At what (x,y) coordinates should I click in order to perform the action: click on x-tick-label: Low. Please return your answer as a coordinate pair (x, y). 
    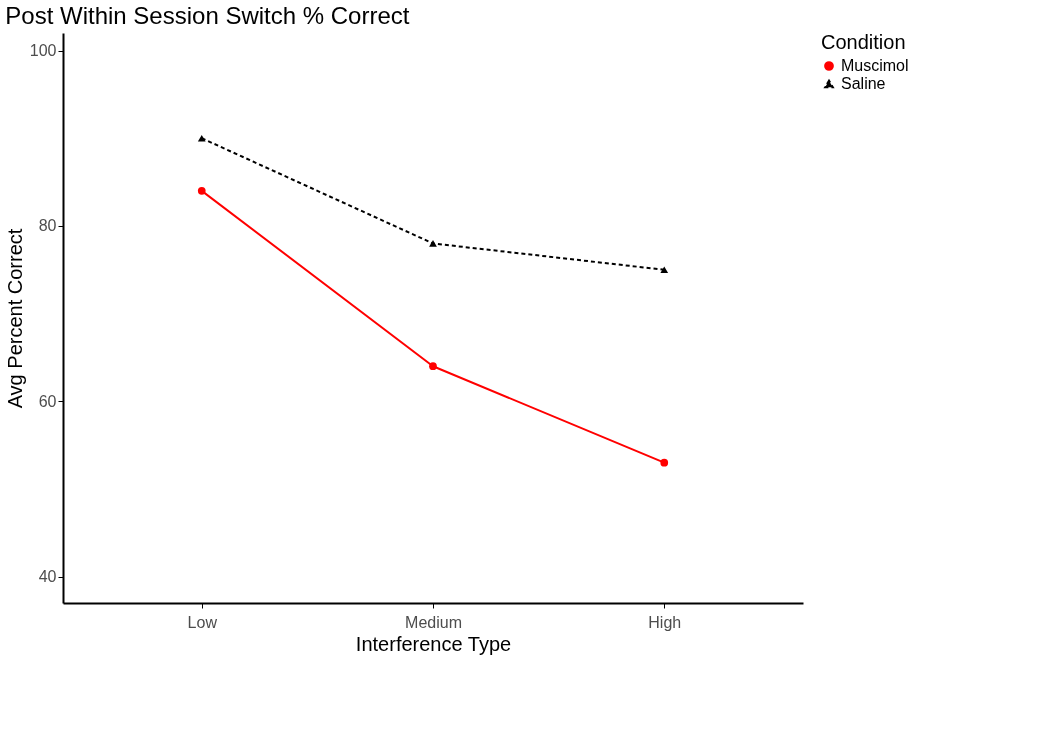
    Looking at the image, I should click on (202, 622).